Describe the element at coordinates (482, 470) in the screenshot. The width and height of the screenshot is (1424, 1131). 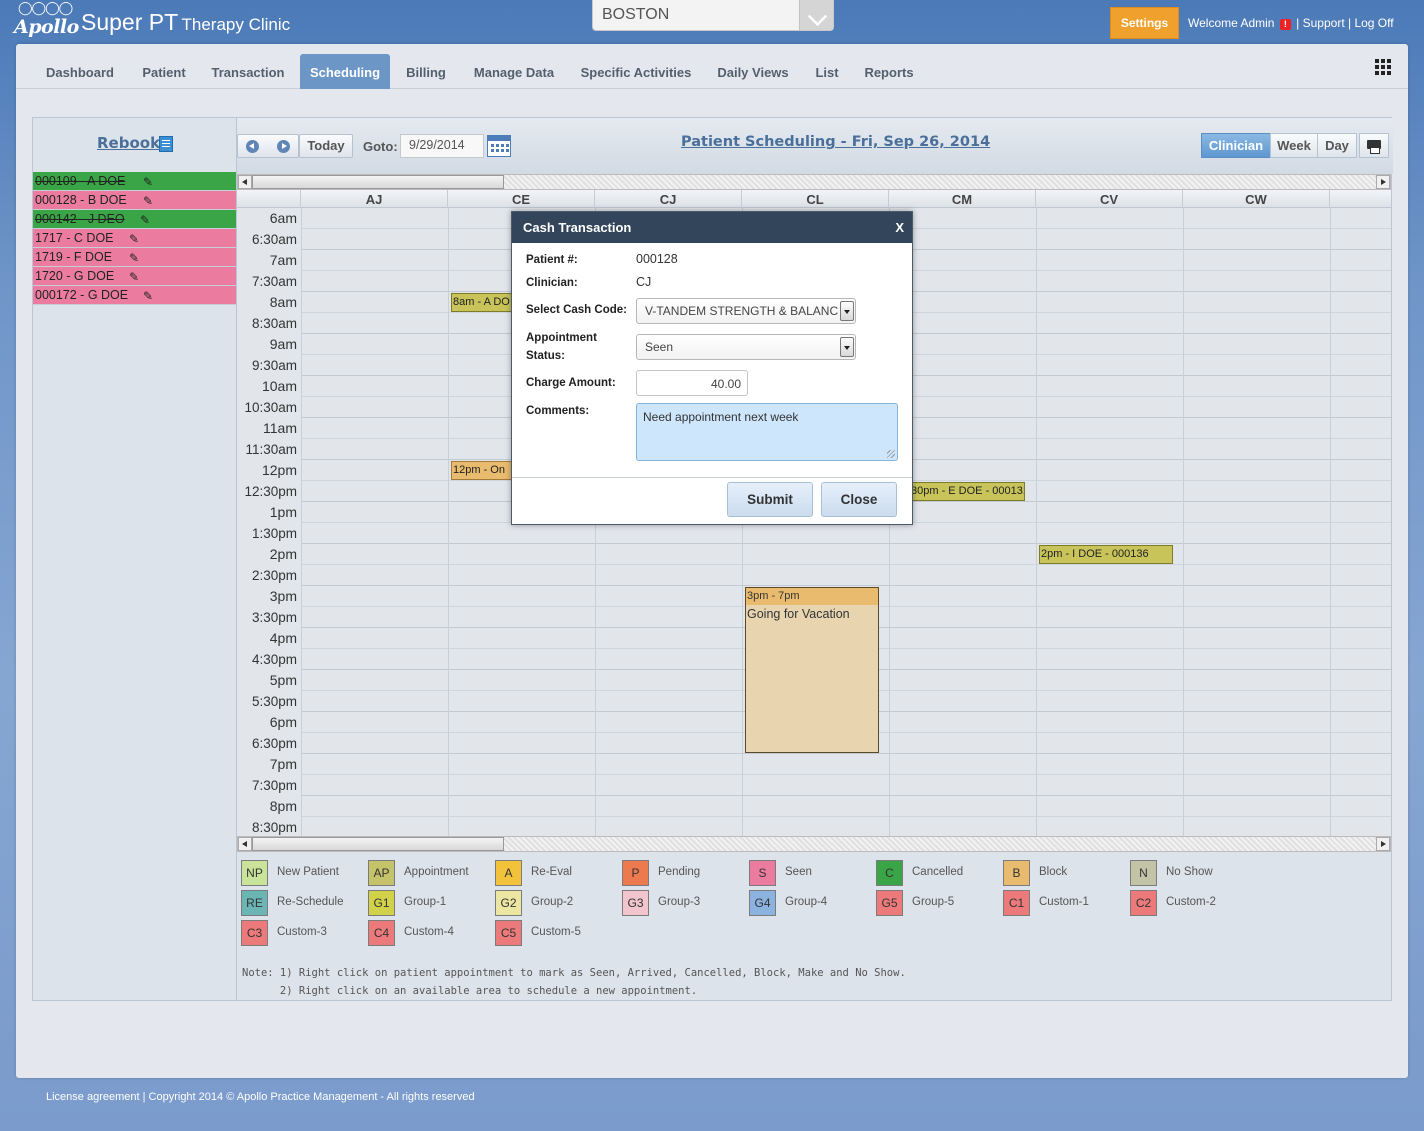
I see `appointment-block: 12pm - On` at that location.